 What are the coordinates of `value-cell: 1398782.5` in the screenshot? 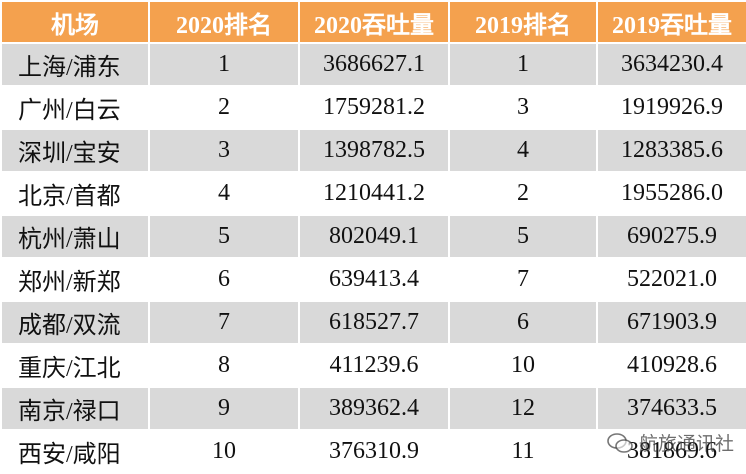 It's located at (374, 150).